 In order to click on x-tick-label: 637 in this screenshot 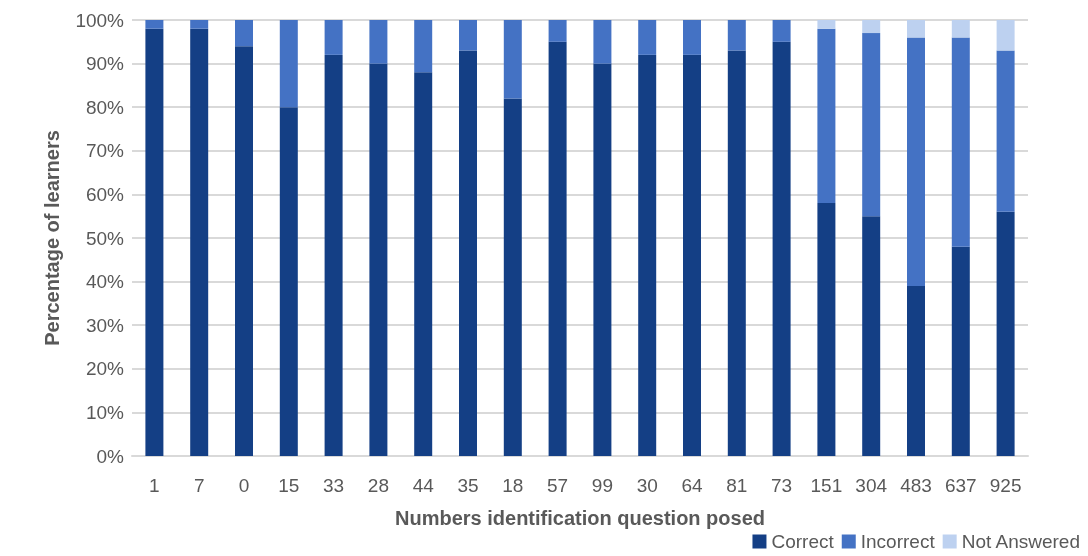, I will do `click(960, 485)`.